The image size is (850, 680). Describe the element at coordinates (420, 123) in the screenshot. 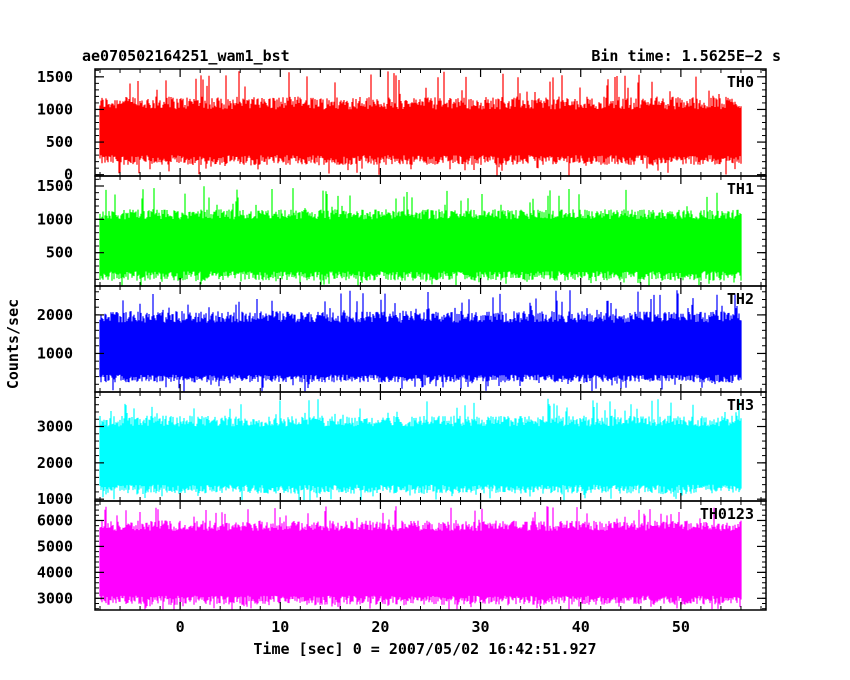

I see `series-th0` at that location.